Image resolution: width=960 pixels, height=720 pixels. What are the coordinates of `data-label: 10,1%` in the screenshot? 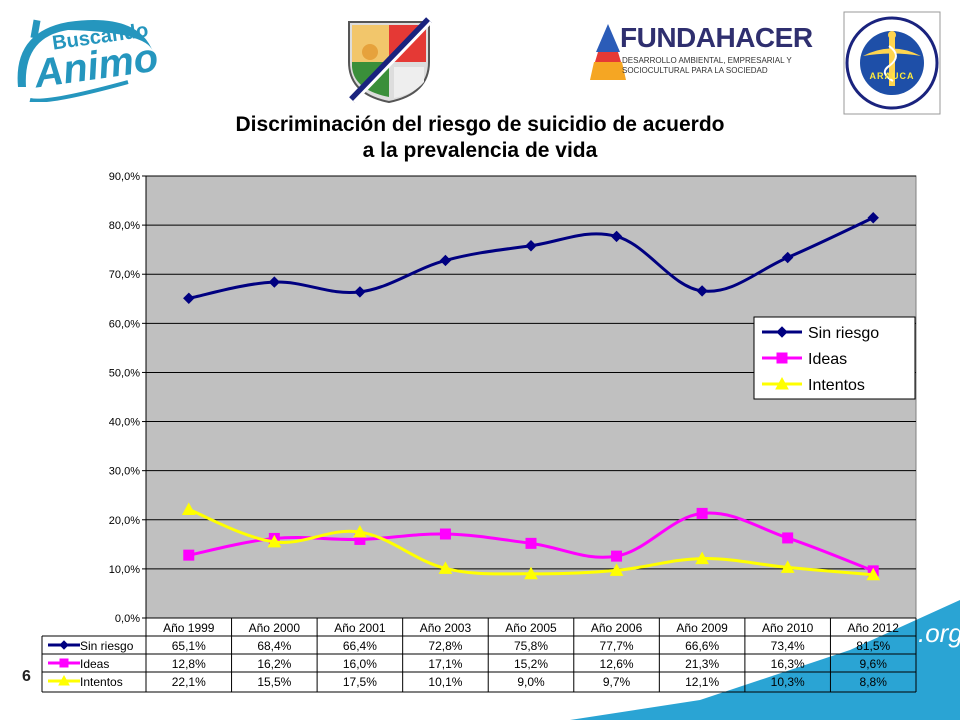 It's located at (445, 682).